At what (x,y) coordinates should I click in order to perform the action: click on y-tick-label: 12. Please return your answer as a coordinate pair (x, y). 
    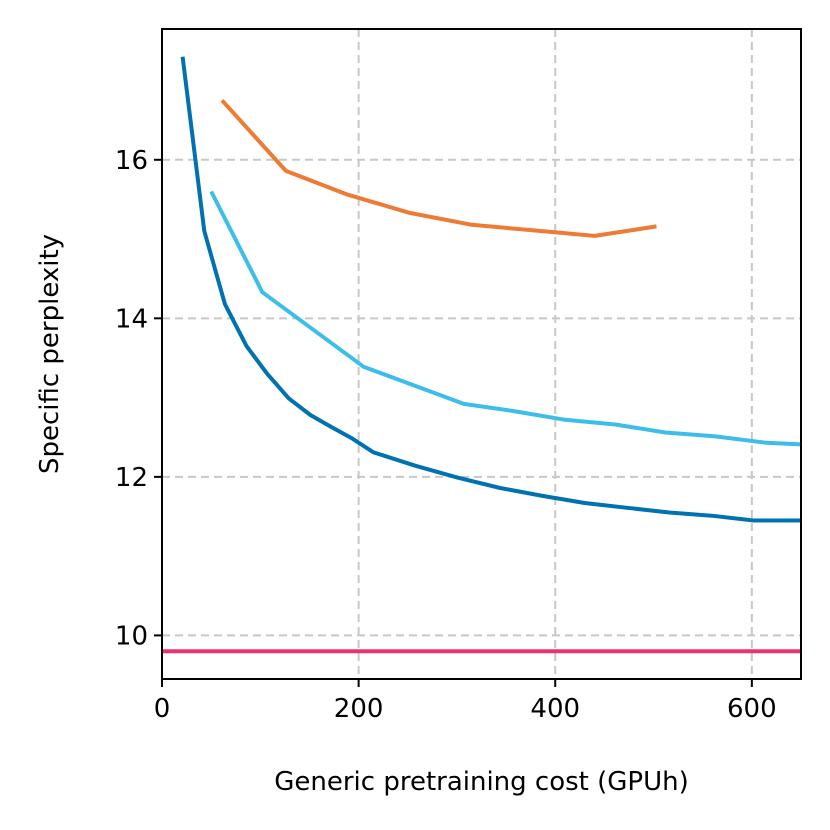
    Looking at the image, I should click on (131, 478).